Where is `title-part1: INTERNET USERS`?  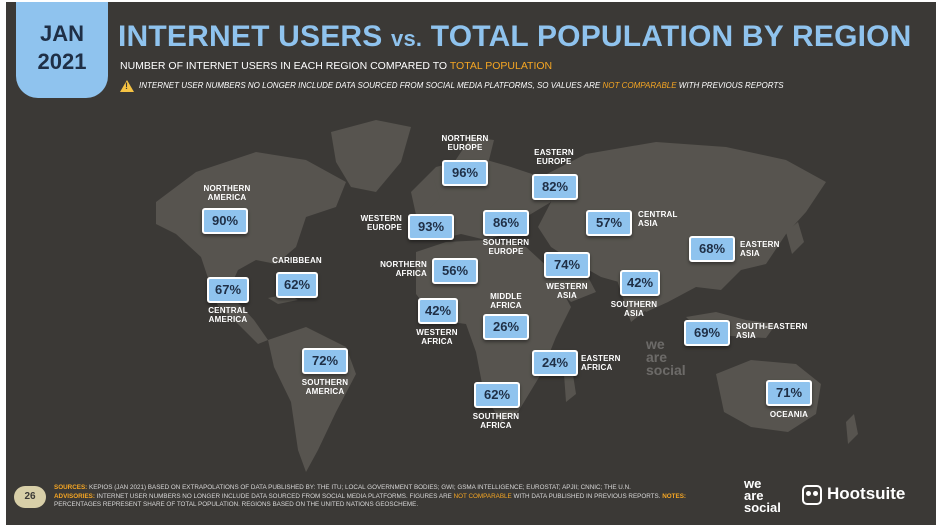
title-part1: INTERNET USERS is located at coordinates (255, 36).